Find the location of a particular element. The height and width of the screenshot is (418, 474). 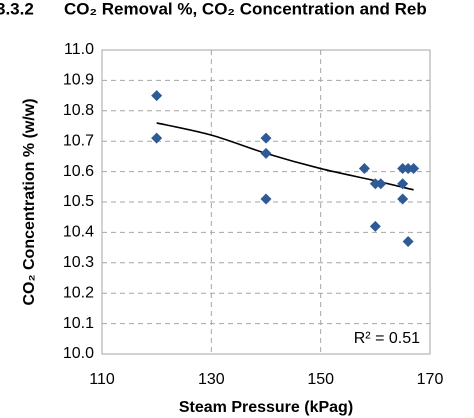

x-axis-label: Steam Pressure (kPag) is located at coordinates (266, 407).